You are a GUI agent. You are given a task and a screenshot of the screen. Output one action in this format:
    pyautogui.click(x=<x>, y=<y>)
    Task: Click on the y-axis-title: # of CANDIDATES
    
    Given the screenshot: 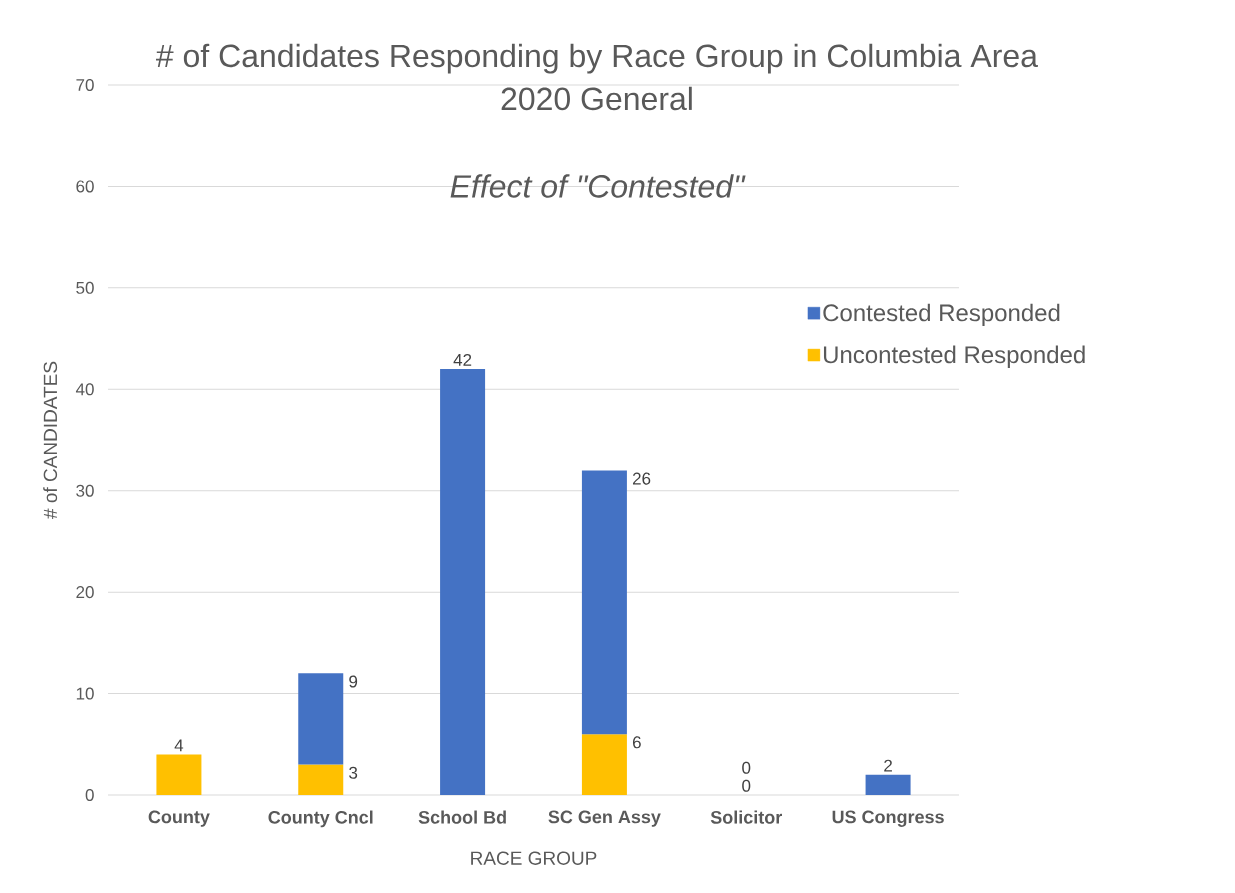 What is the action you would take?
    pyautogui.click(x=50, y=440)
    